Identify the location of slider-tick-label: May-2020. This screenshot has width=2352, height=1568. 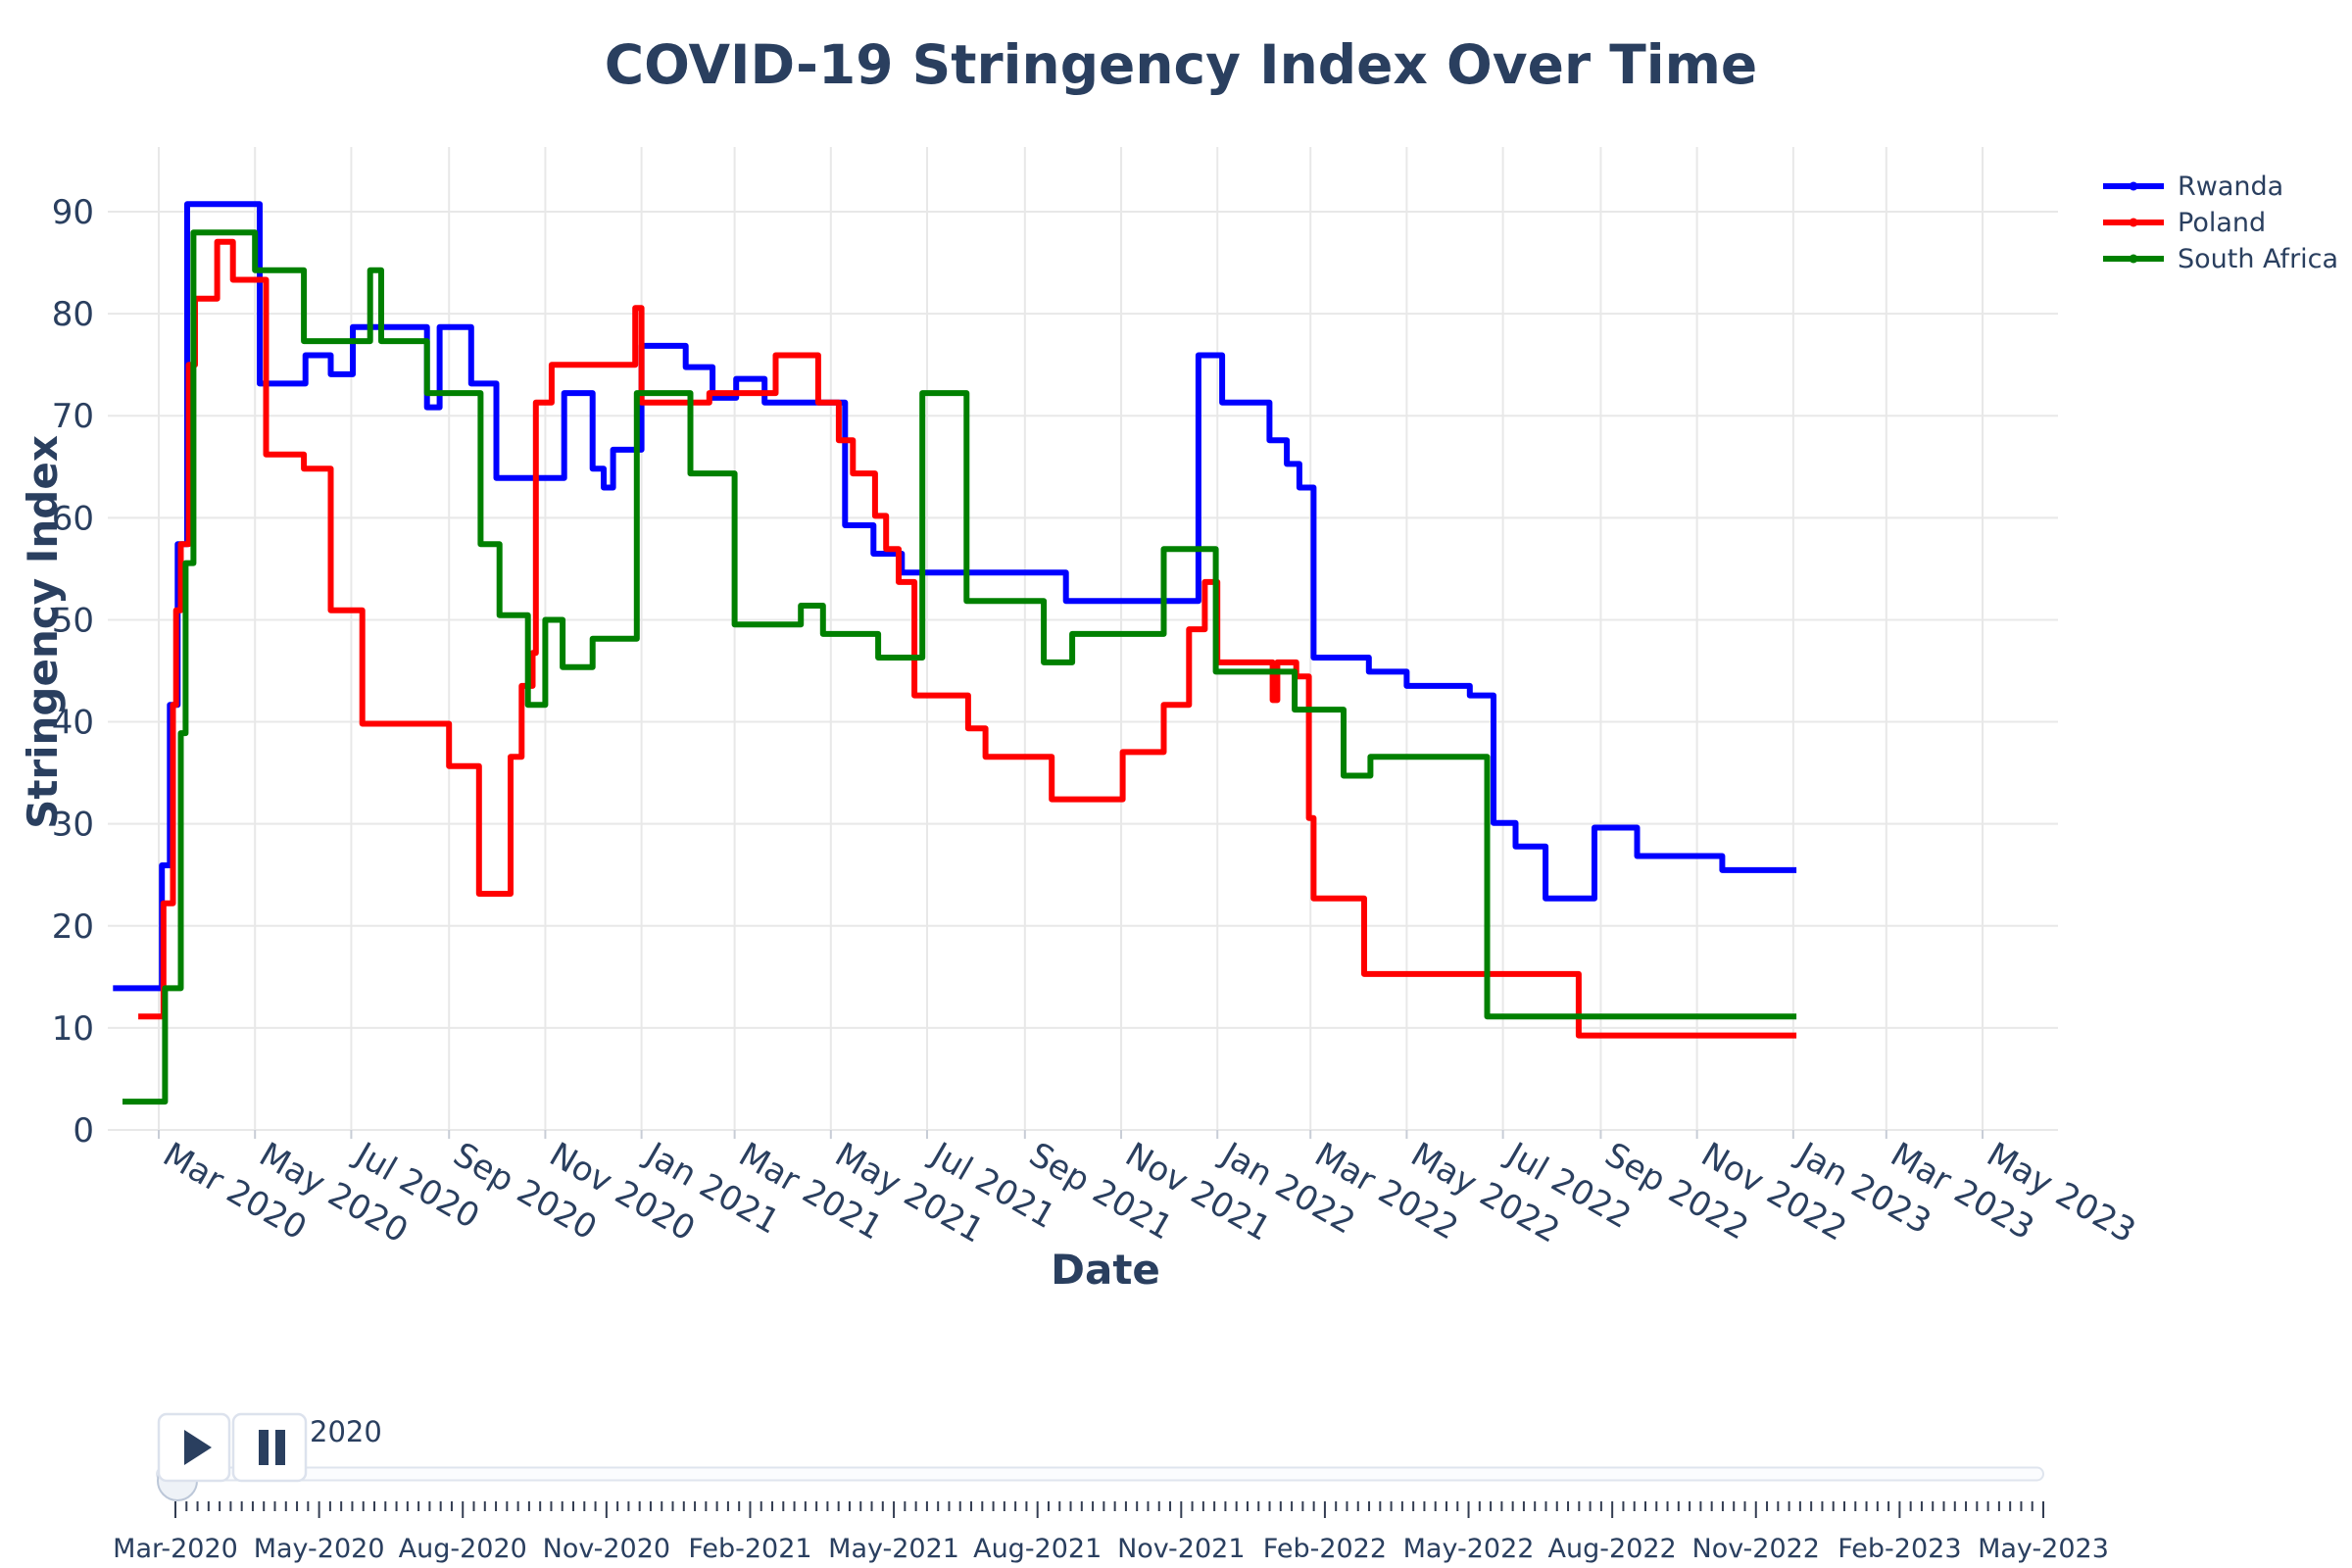
(319, 1549).